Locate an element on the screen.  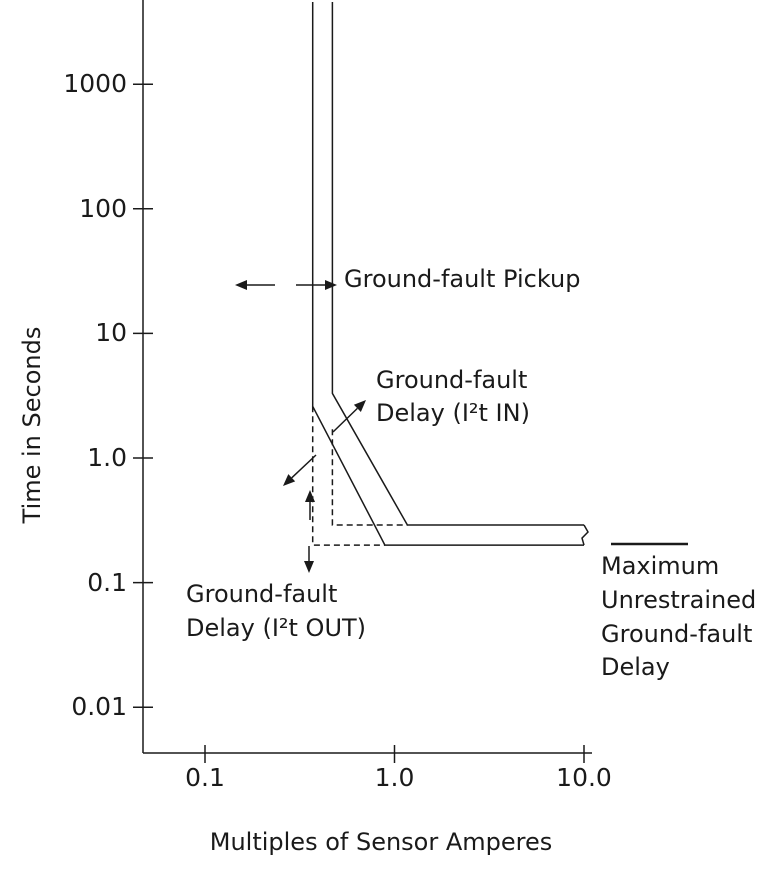
y-tick-label: 0.1 is located at coordinates (107, 582).